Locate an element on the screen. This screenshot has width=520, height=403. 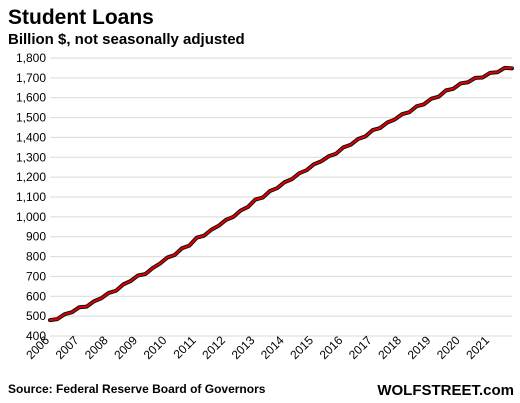
y-tick-label: 1,600 is located at coordinates (31, 98).